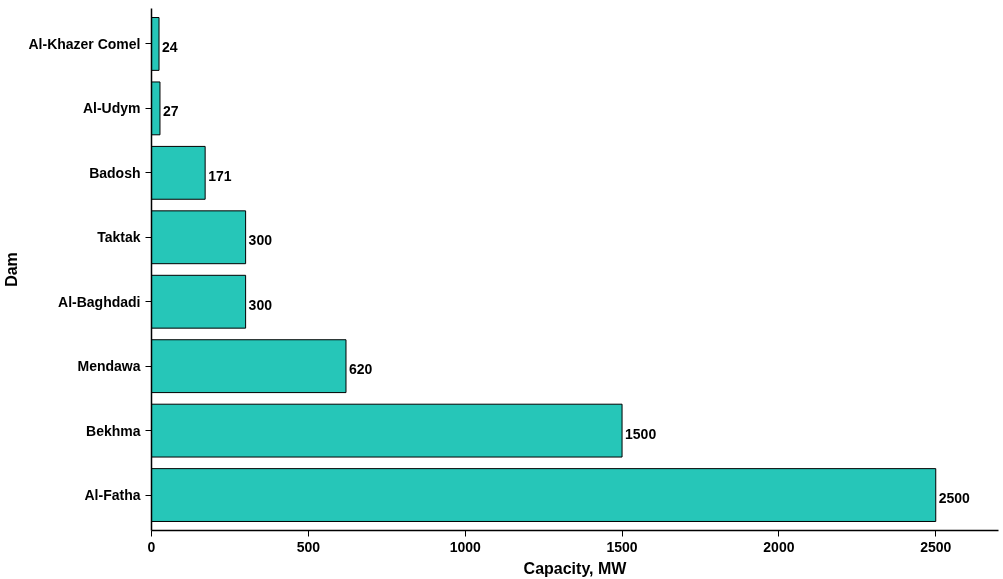 The height and width of the screenshot is (579, 1003). Describe the element at coordinates (119, 237) in the screenshot. I see `y-tick-label: Taktak` at that location.